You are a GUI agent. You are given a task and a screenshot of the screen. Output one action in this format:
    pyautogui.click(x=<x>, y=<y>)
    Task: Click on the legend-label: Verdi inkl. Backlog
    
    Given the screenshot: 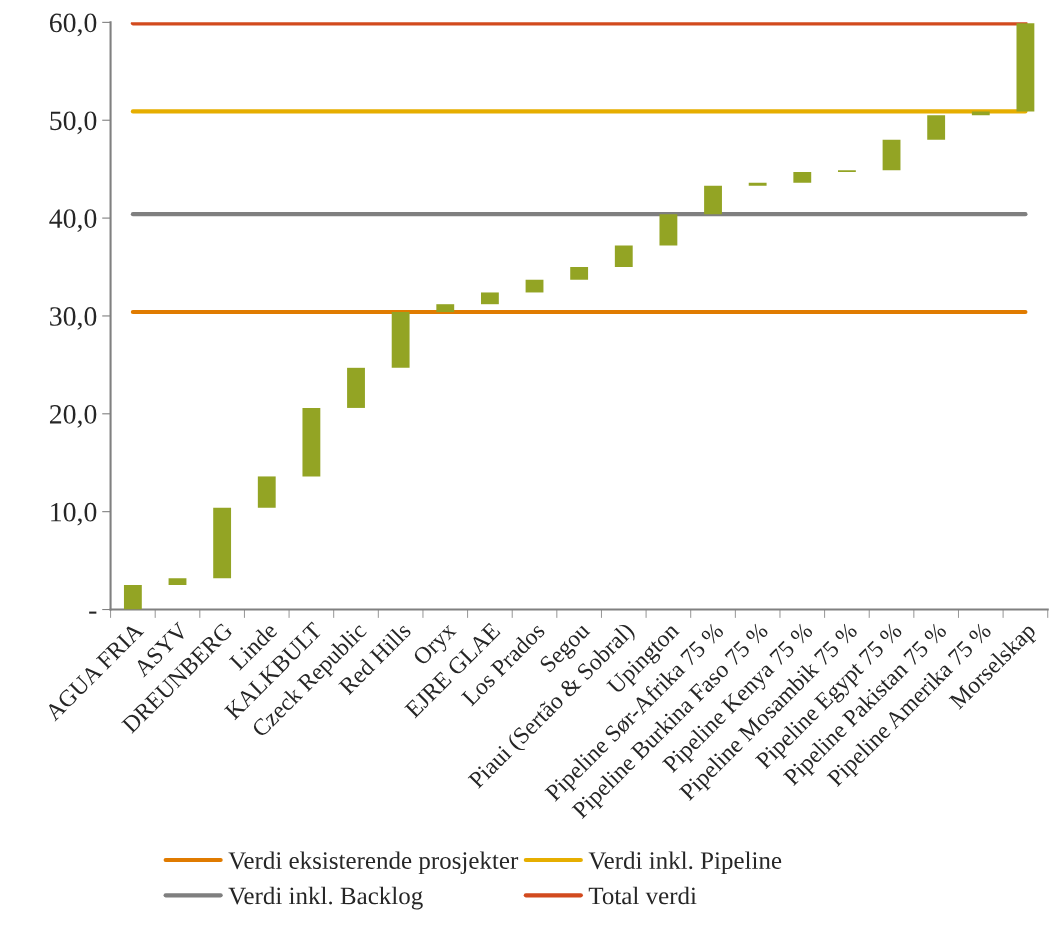 What is the action you would take?
    pyautogui.click(x=325, y=898)
    